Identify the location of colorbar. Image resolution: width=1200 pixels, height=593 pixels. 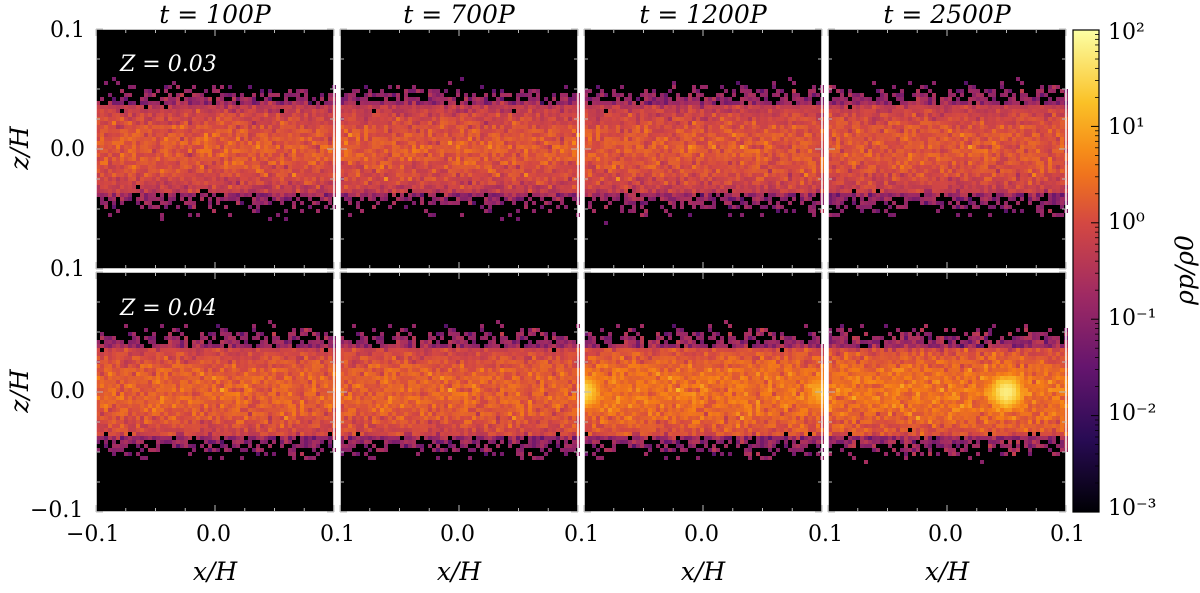
(1086, 271).